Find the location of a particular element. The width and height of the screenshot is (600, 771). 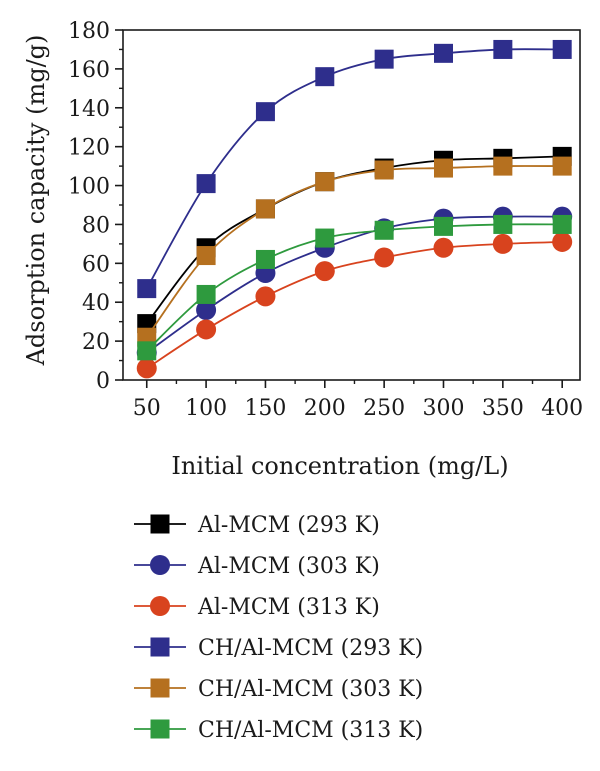

legend-label: CH/Al-MCM (293 K) is located at coordinates (310, 648).